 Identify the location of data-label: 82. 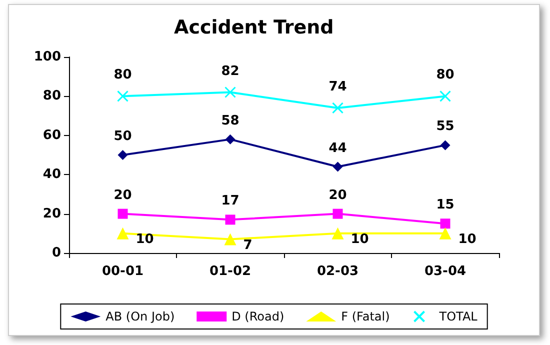
(230, 71).